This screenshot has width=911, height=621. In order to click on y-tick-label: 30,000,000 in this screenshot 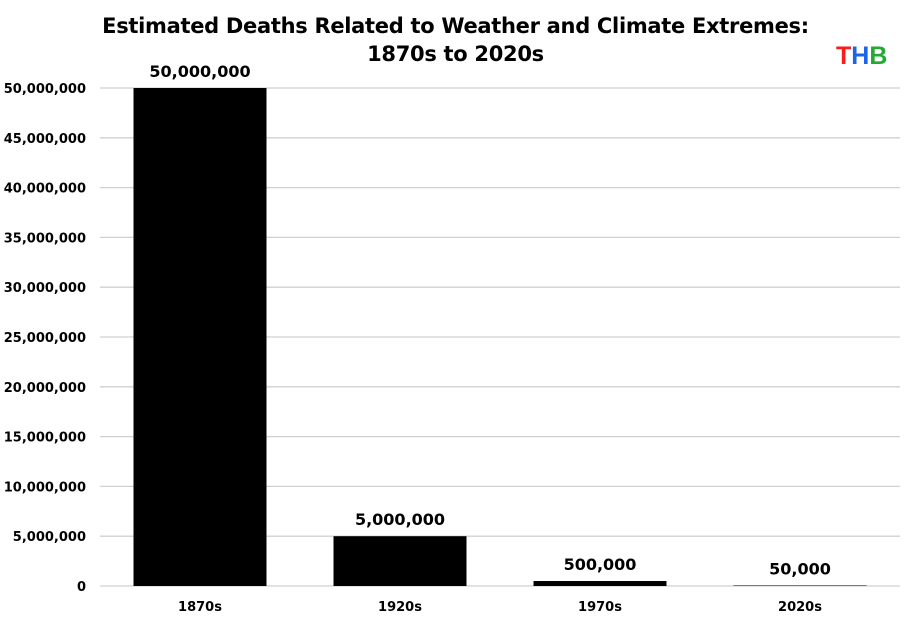, I will do `click(45, 288)`.